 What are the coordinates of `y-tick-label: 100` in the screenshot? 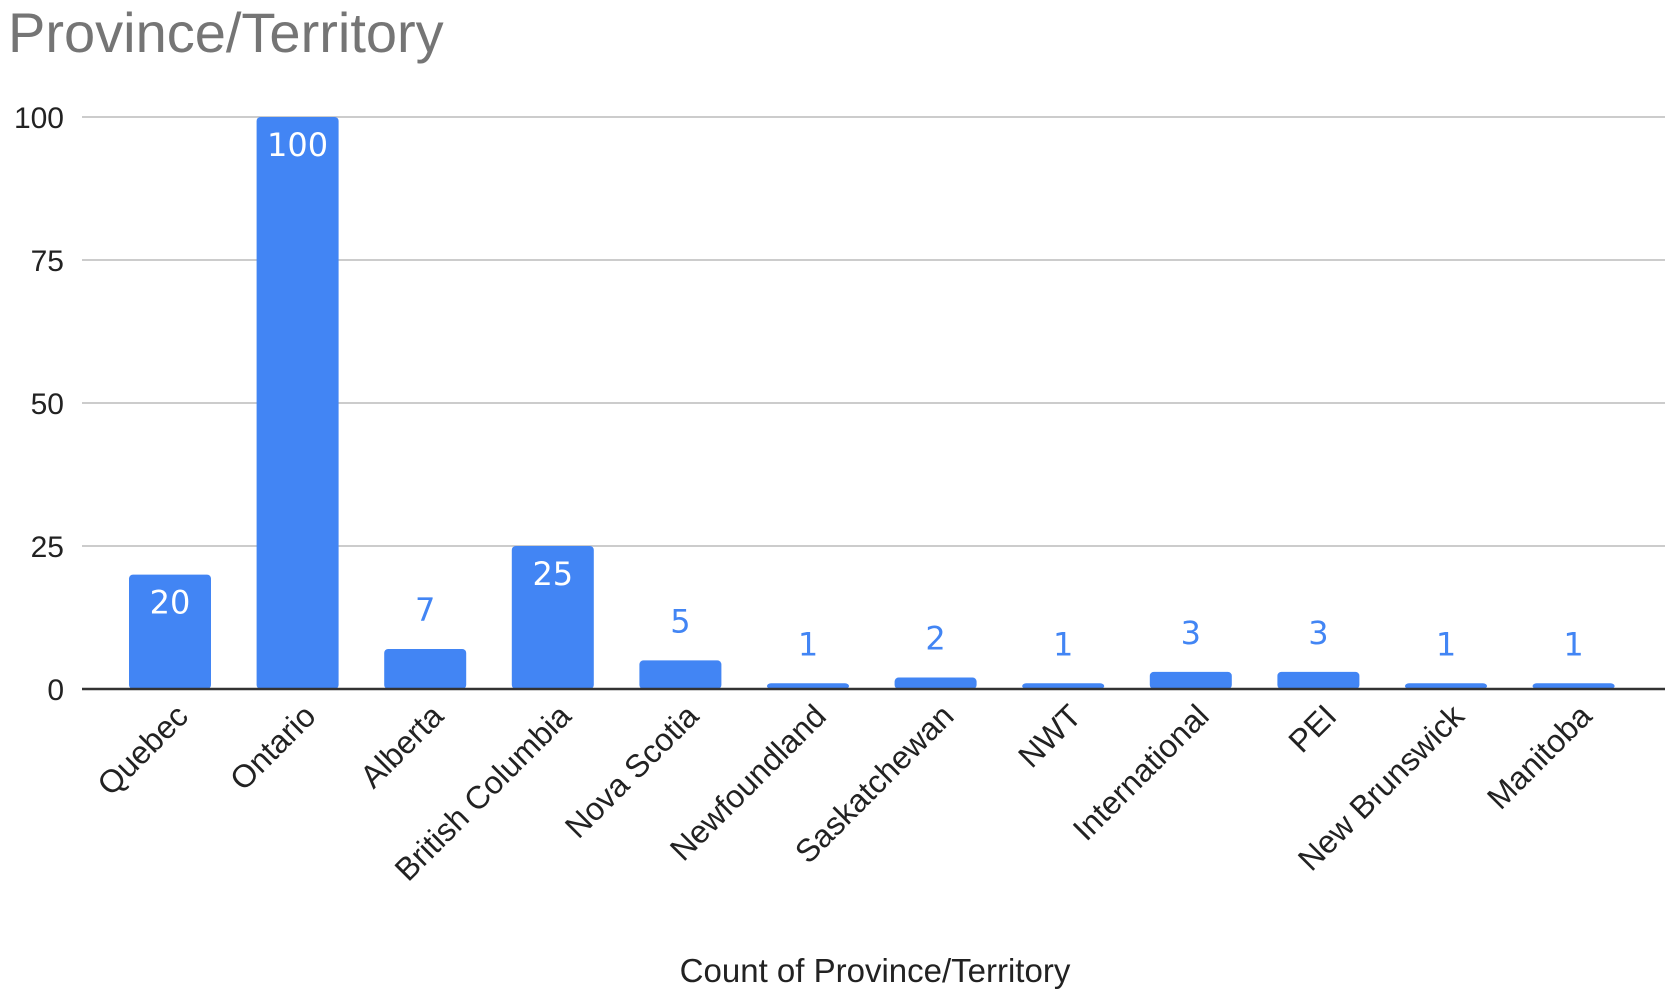 It's located at (39, 118).